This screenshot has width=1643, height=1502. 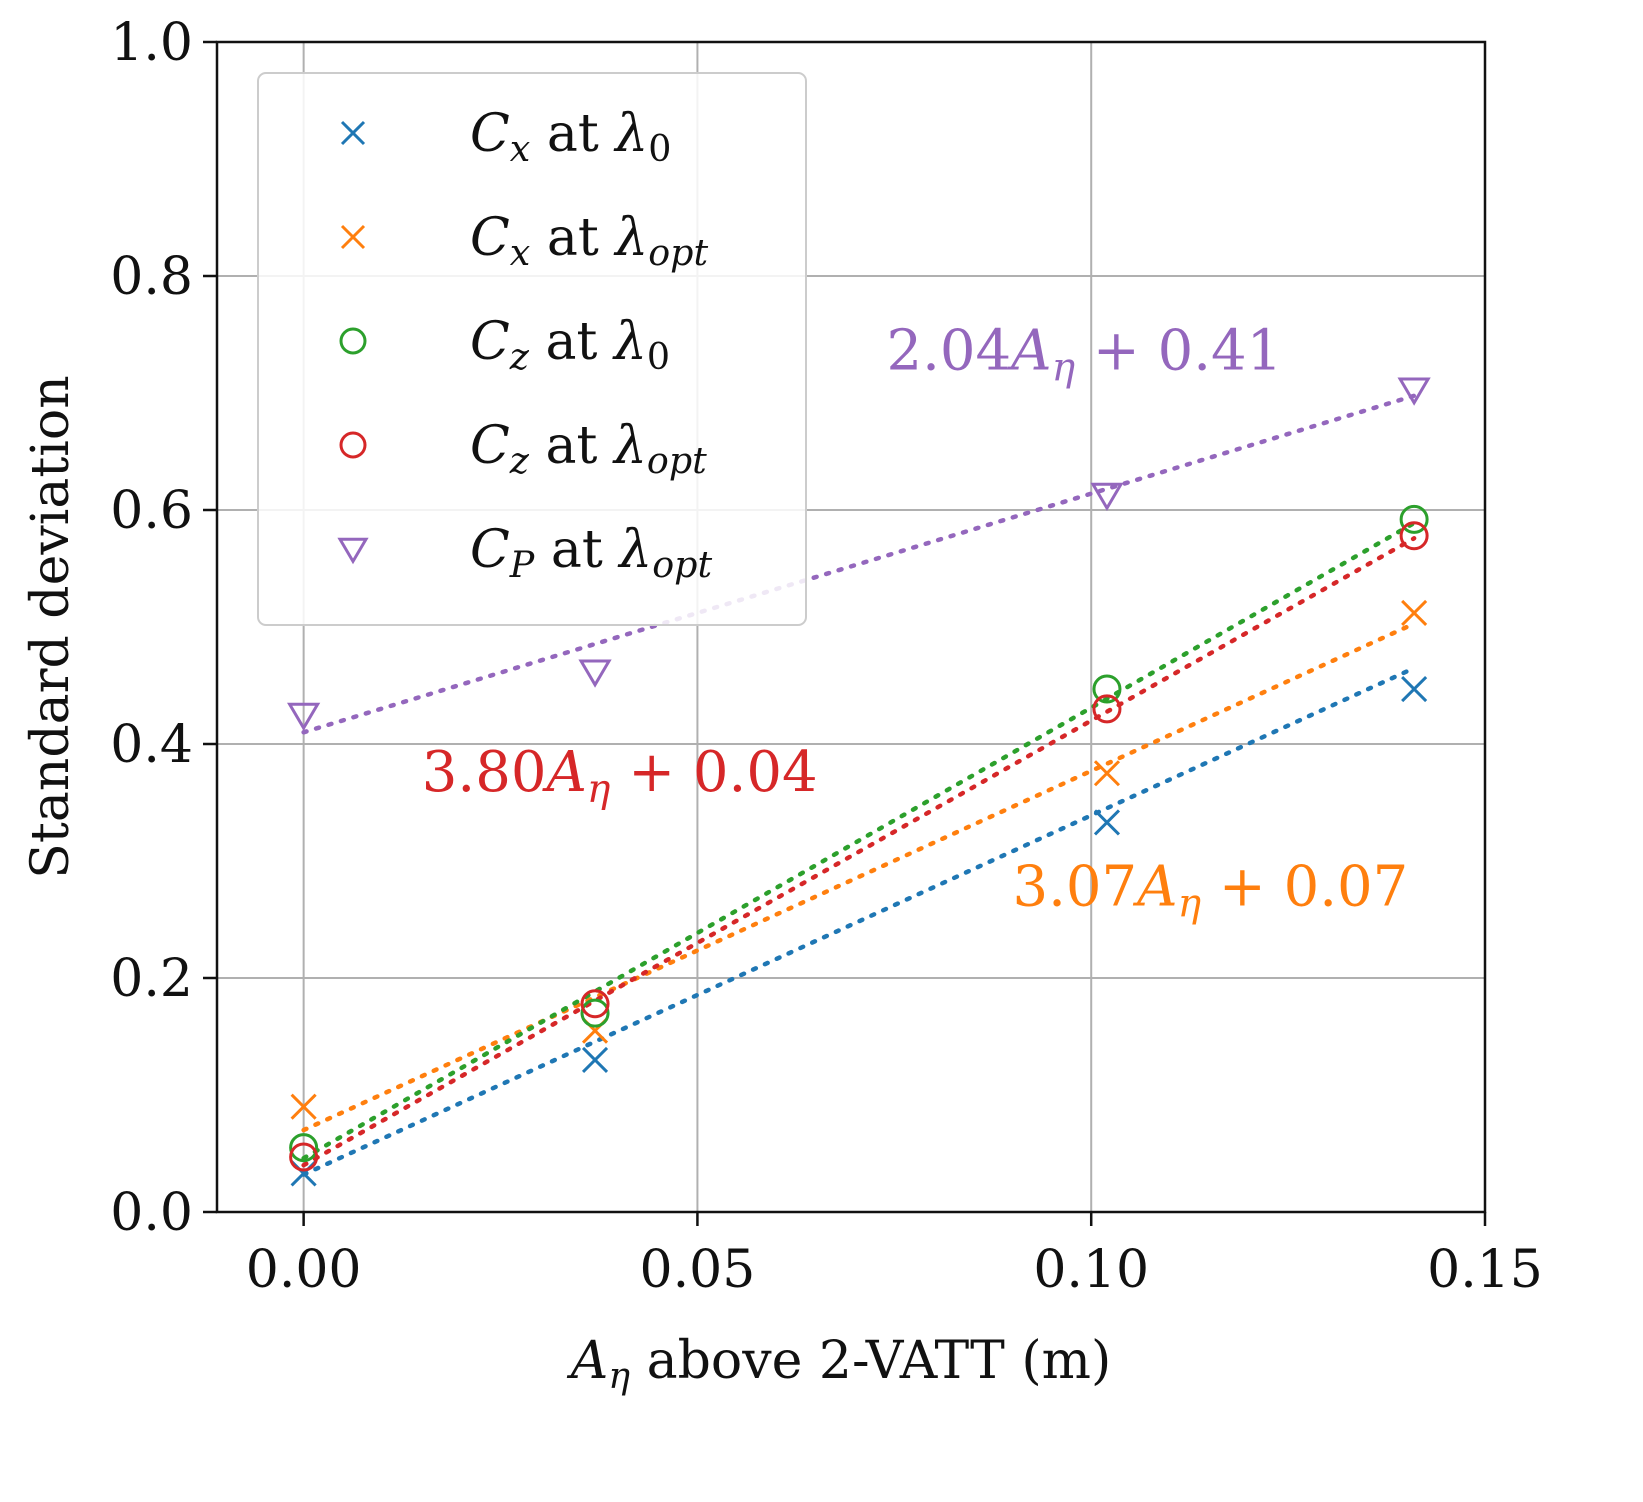 I want to click on legend-entry: Cx at λopt, so click(x=589, y=241).